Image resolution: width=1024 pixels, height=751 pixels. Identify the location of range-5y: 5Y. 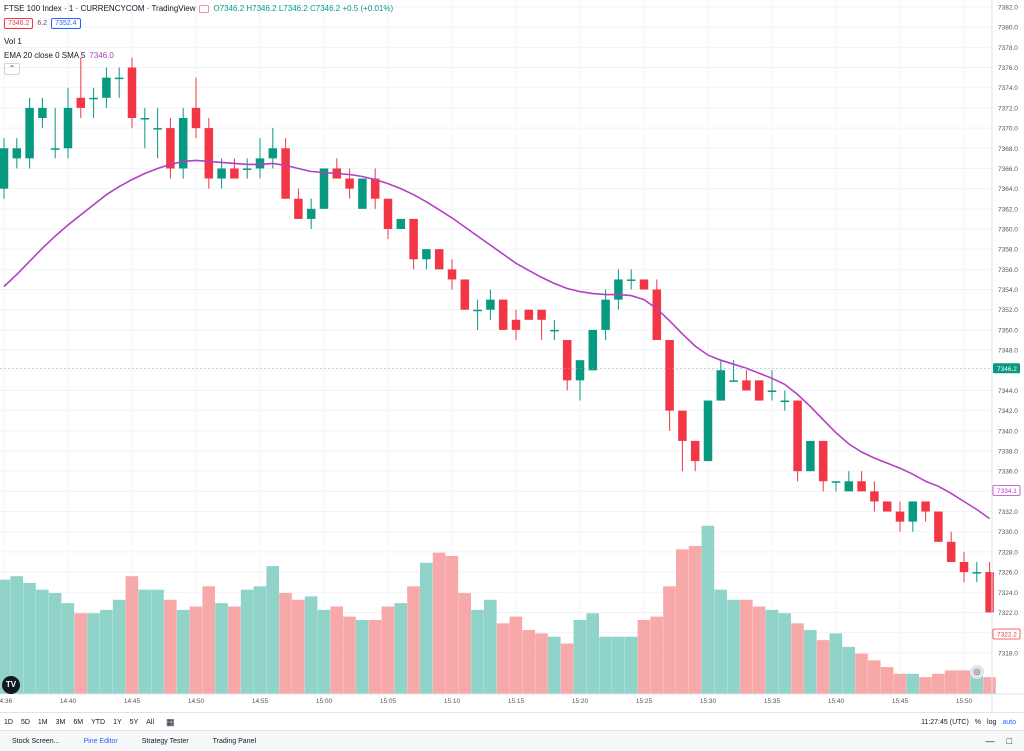
(134, 722).